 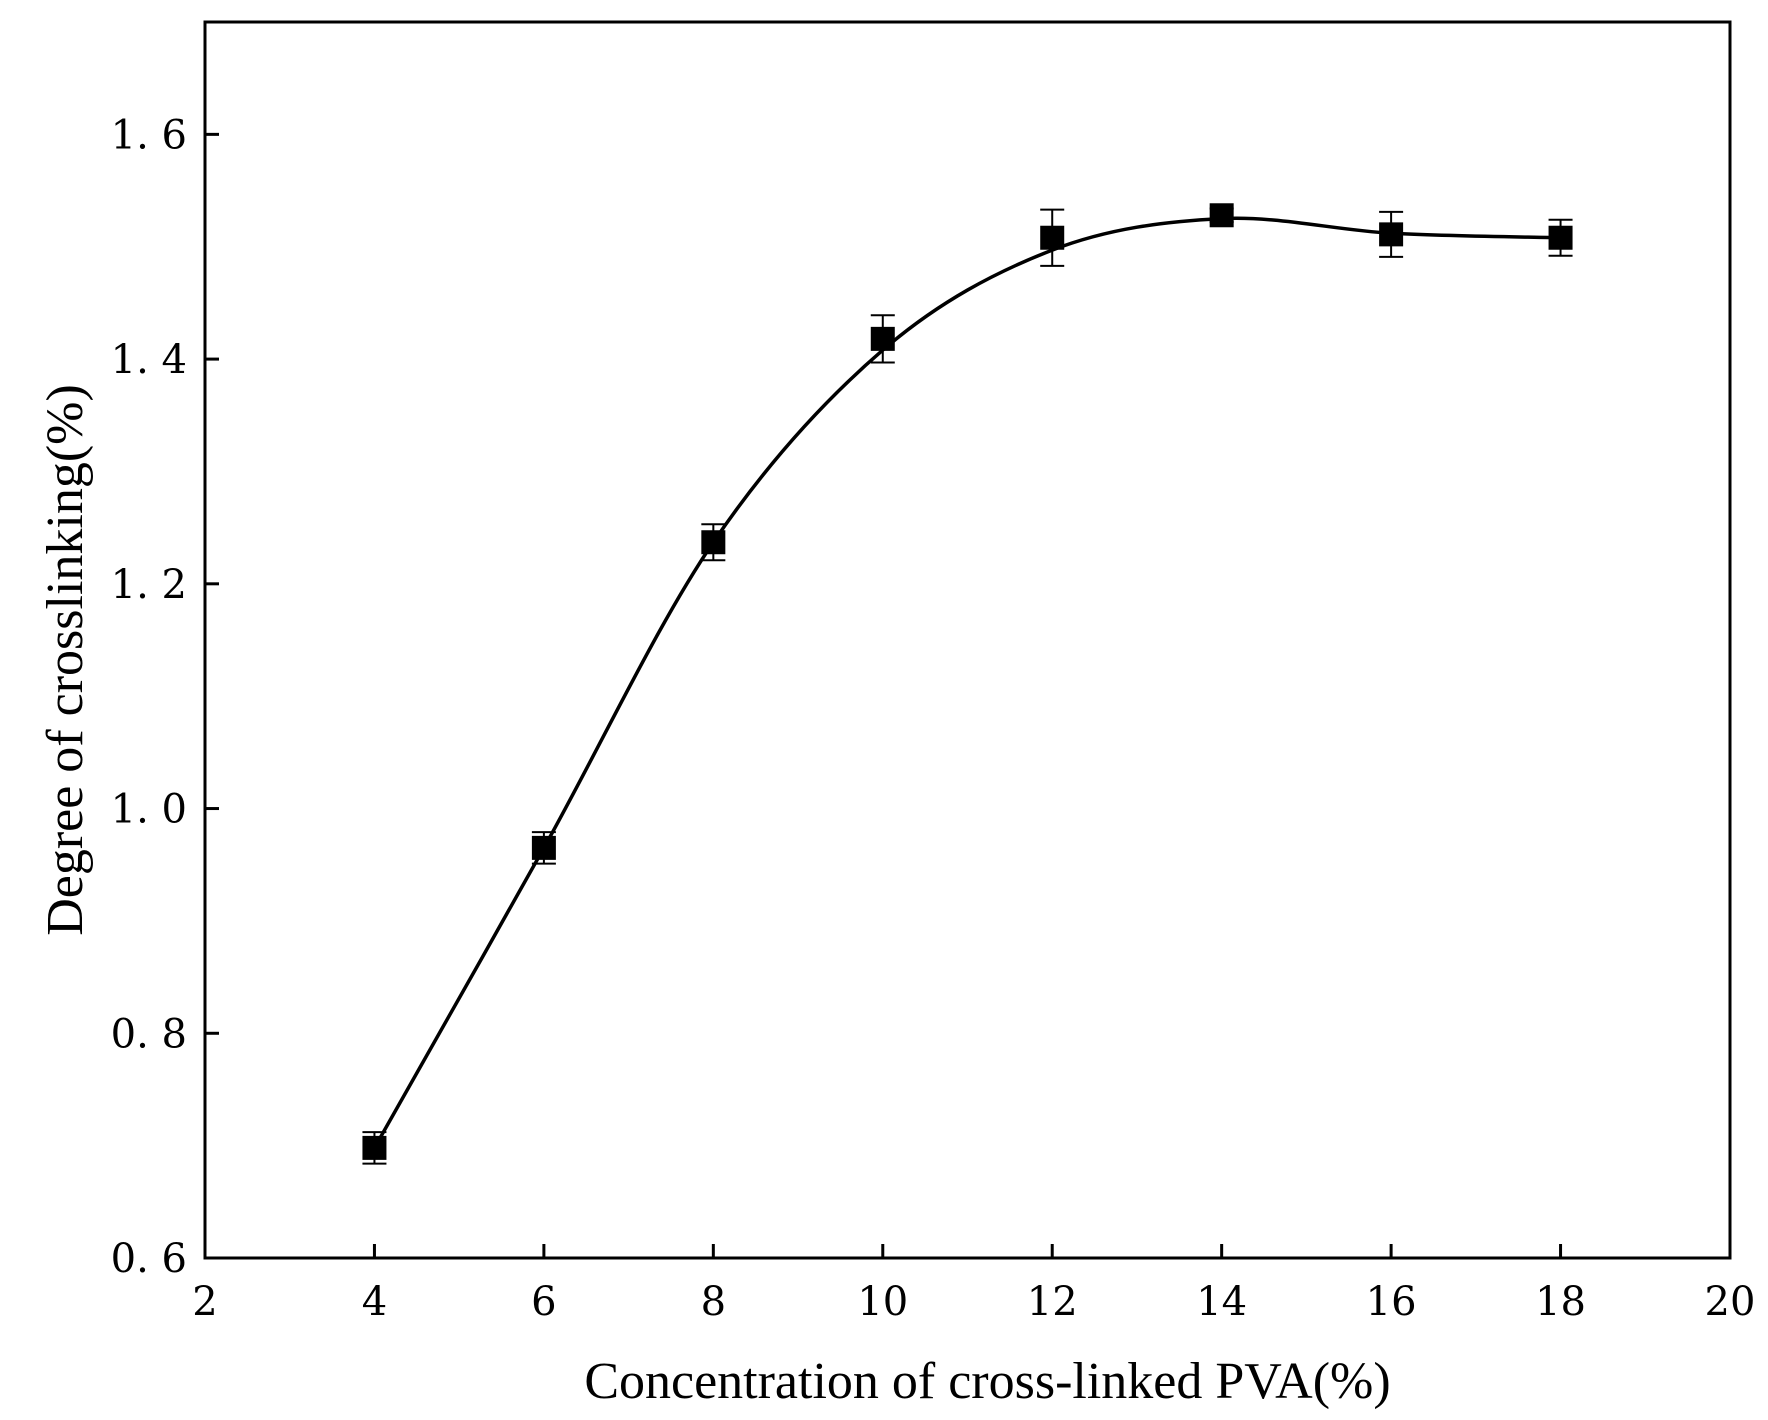 I want to click on y-tick-label: 1. 0, so click(x=149, y=810).